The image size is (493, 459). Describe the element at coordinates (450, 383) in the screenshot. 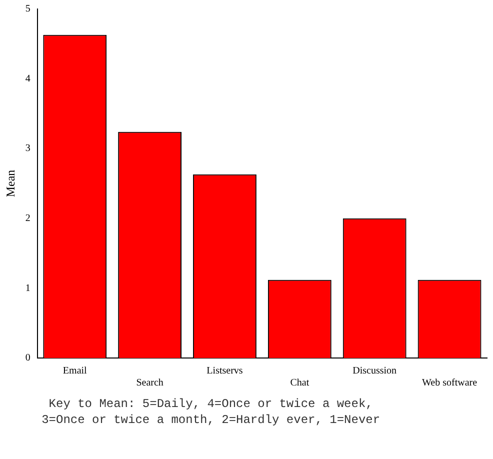

I see `x-tick-label: Web software` at that location.